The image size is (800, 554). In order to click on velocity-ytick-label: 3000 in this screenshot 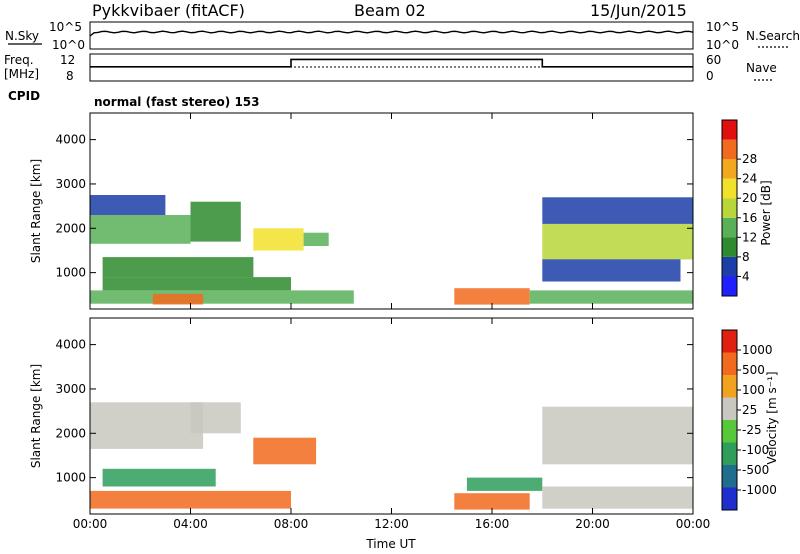, I will do `click(70, 389)`.